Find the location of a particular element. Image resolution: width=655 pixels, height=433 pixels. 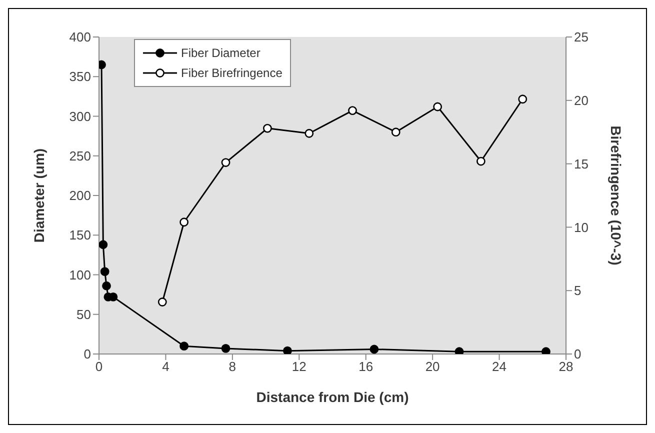

legend-label: Fiber Birefringence is located at coordinates (231, 73).